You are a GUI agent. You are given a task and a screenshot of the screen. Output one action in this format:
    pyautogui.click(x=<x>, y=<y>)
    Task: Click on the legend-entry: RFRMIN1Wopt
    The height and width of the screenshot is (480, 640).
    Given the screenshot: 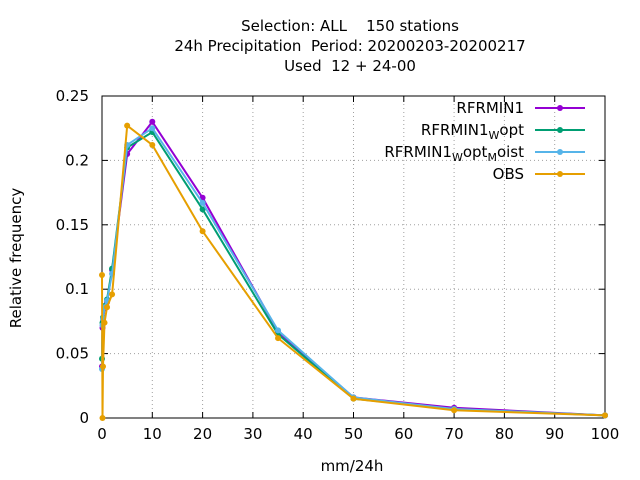 What is the action you would take?
    pyautogui.click(x=503, y=131)
    